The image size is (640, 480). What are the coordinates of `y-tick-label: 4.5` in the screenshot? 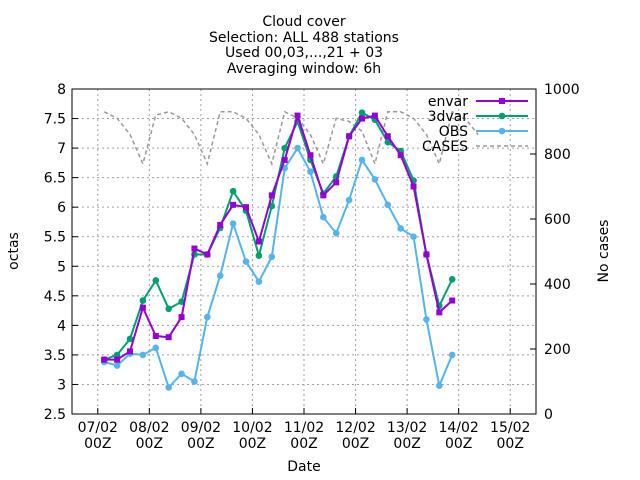 It's located at (55, 297).